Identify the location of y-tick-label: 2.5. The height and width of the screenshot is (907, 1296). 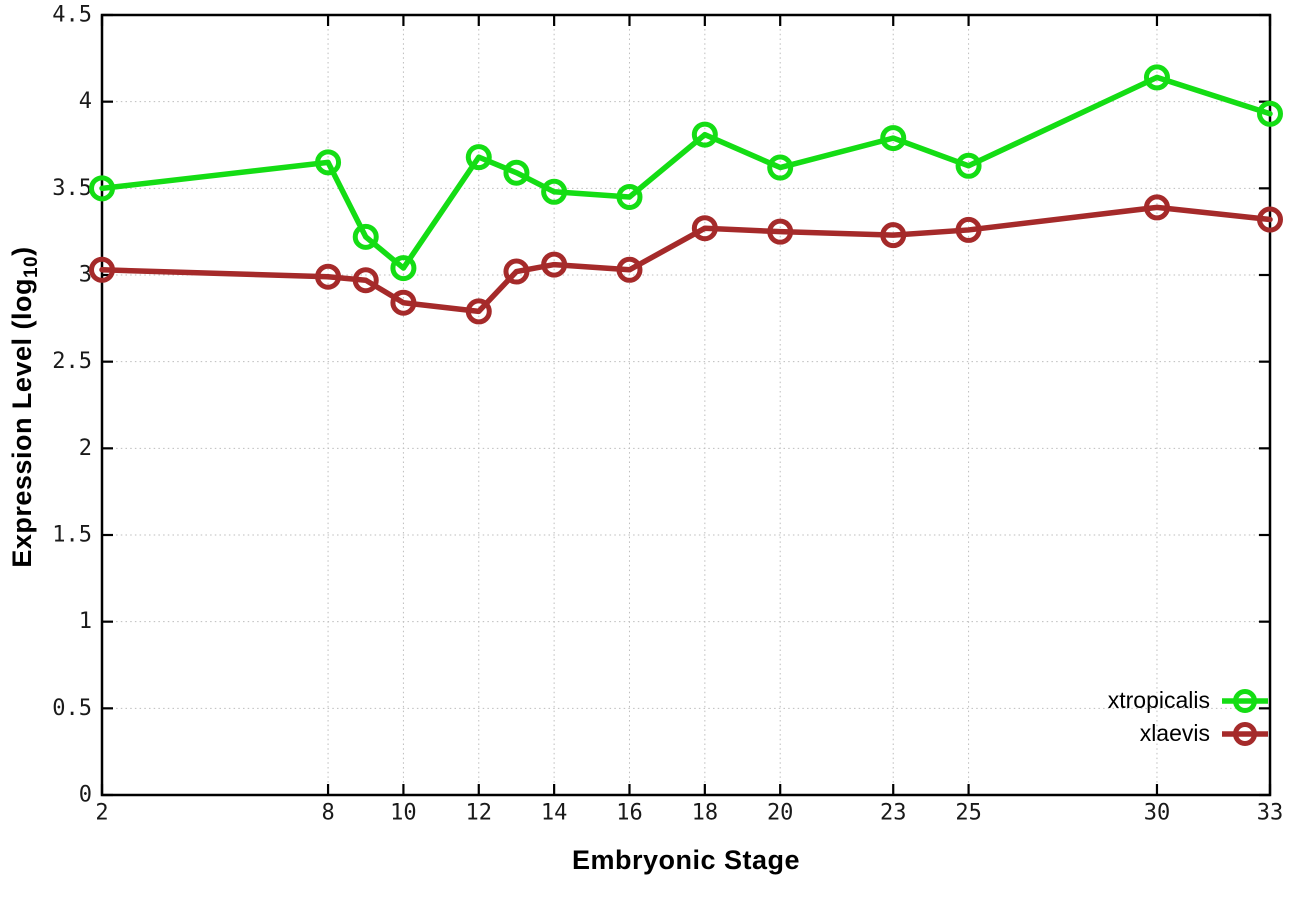
(72, 361).